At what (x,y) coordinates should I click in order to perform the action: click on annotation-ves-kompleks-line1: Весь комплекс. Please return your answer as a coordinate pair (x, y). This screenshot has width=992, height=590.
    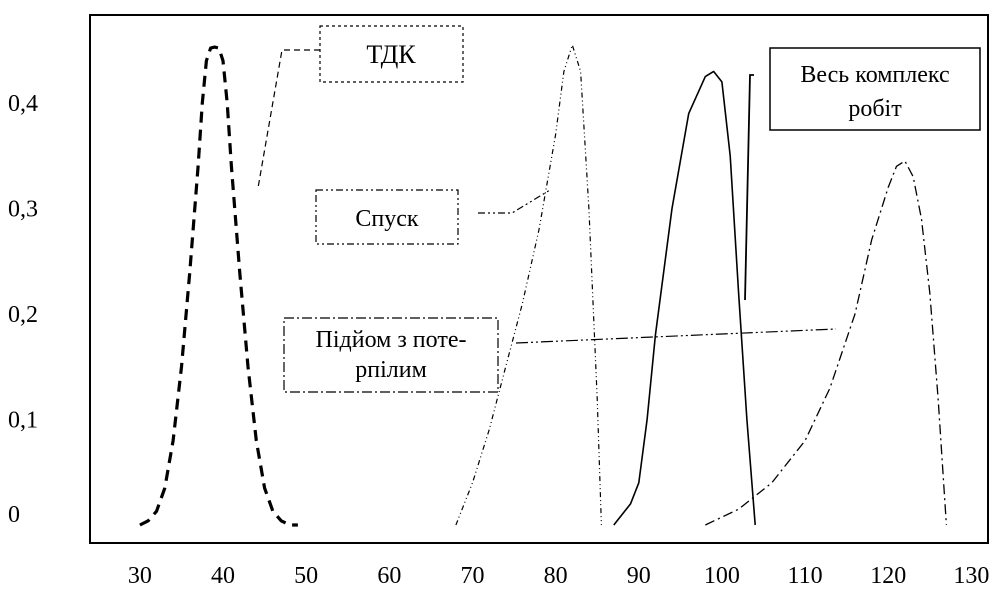
    Looking at the image, I should click on (874, 75).